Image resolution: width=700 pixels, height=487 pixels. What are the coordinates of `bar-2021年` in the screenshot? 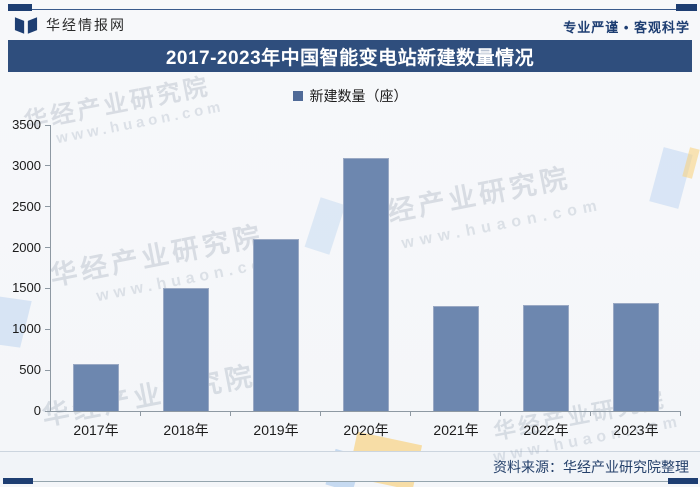 It's located at (456, 358).